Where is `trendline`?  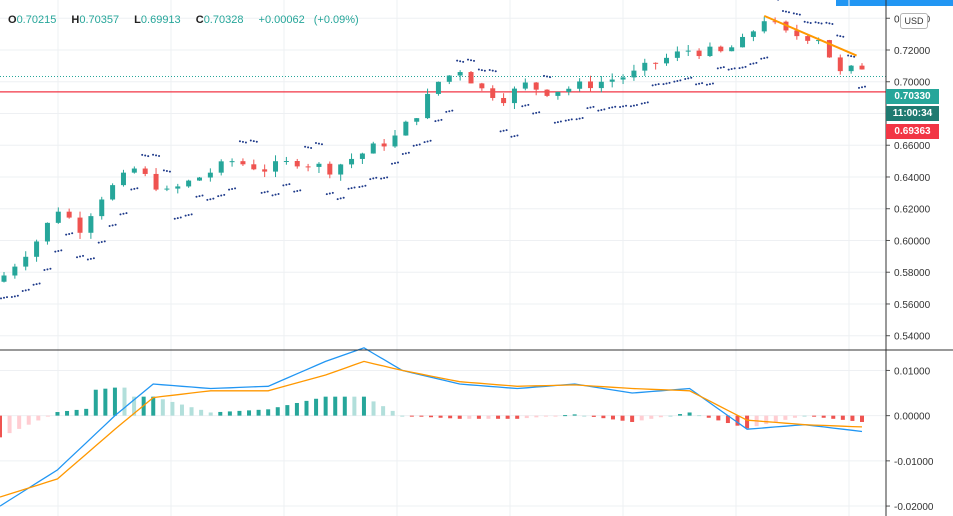
trendline is located at coordinates (810, 35).